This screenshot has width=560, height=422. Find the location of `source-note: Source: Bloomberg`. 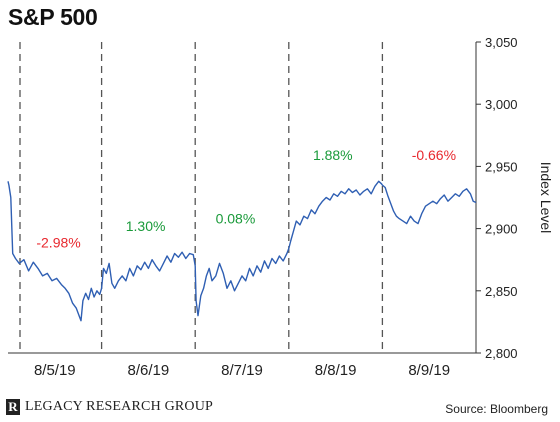

source-note: Source: Bloomberg is located at coordinates (496, 409).